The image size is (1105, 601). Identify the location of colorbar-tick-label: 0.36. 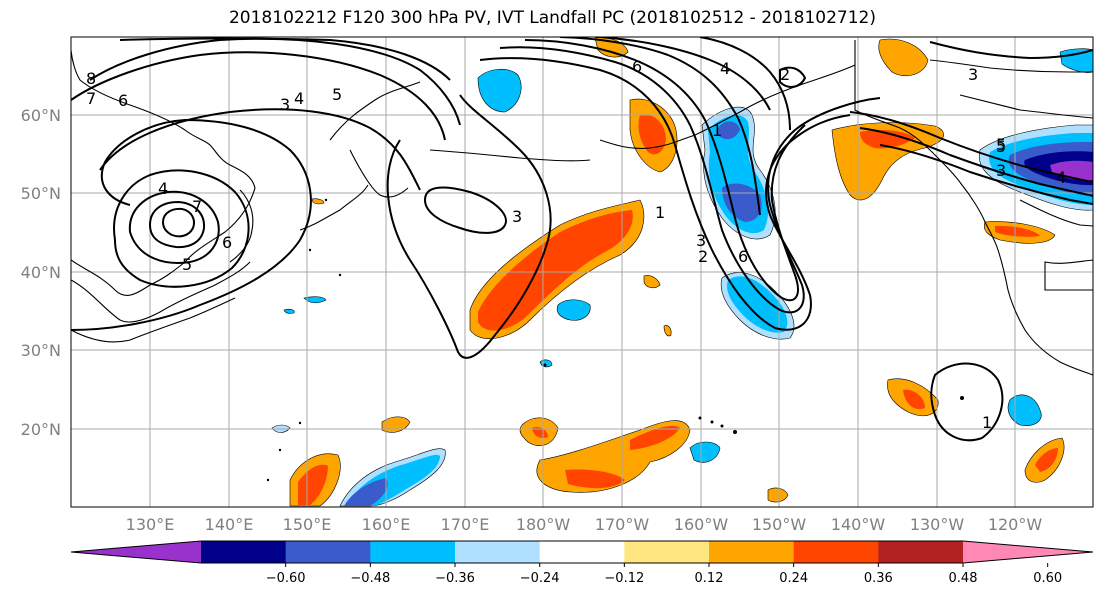
(878, 578).